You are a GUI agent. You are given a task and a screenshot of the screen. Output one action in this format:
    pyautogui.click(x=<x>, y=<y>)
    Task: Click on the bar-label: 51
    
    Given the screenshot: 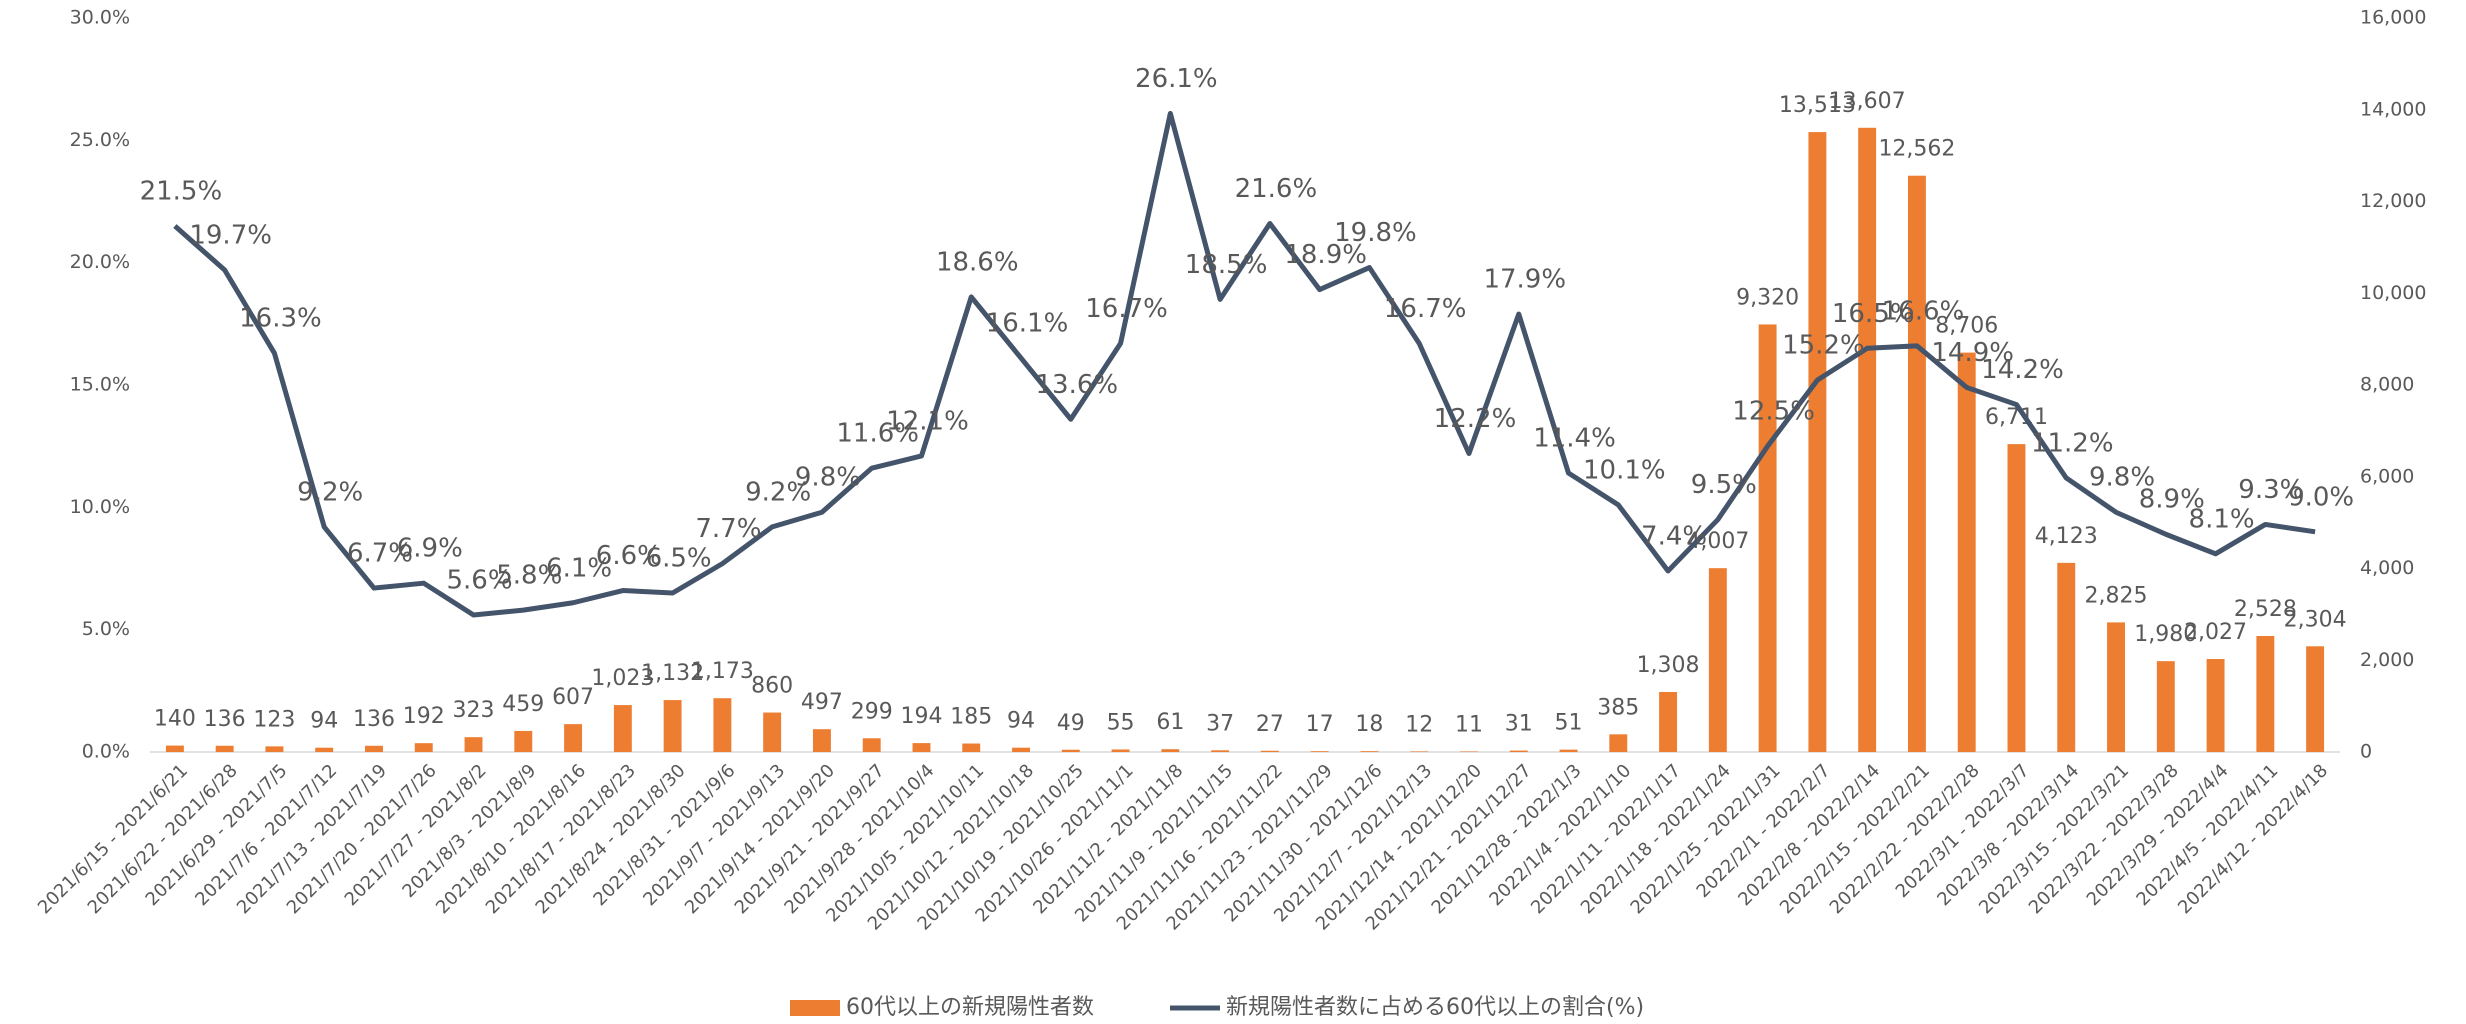 What is the action you would take?
    pyautogui.click(x=1569, y=723)
    